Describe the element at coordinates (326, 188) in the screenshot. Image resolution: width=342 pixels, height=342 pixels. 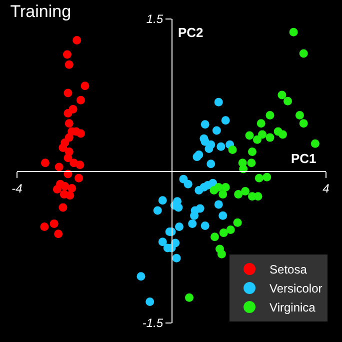
I see `x-tick-label: 4` at that location.